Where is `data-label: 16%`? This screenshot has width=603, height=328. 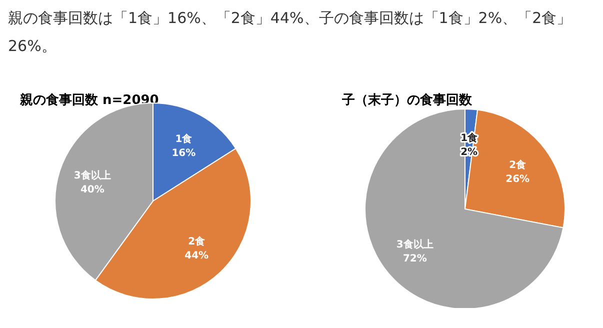 data-label: 16% is located at coordinates (184, 154).